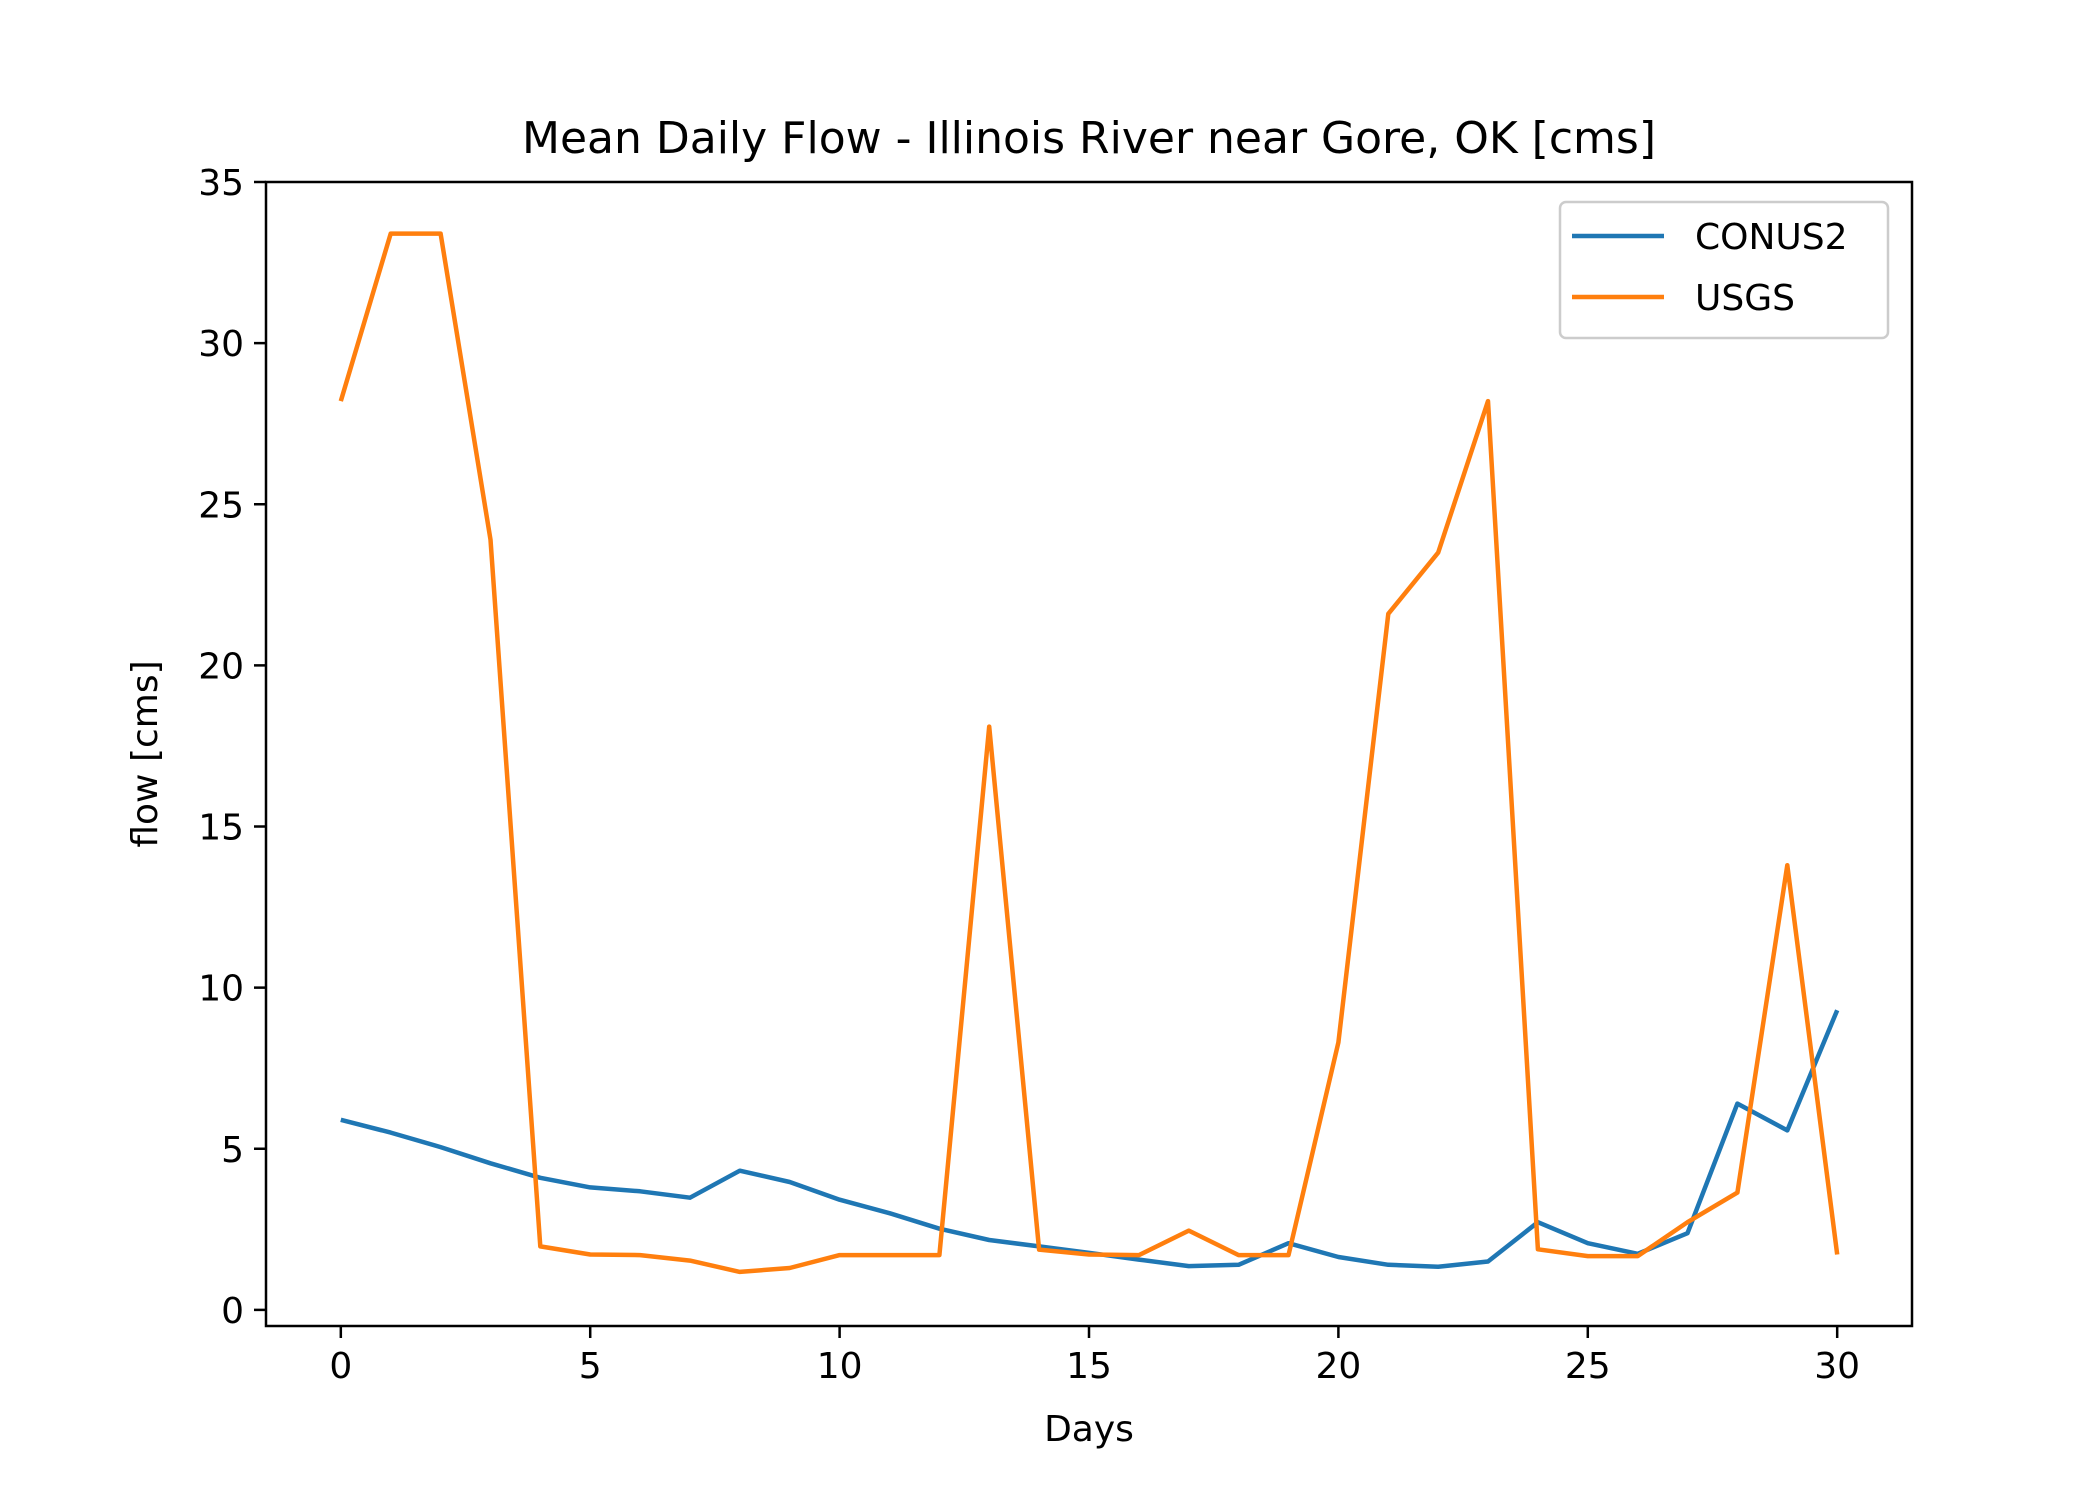 This screenshot has width=2100, height=1500. What do you see at coordinates (1089, 1429) in the screenshot?
I see `x-axis-label: Days` at bounding box center [1089, 1429].